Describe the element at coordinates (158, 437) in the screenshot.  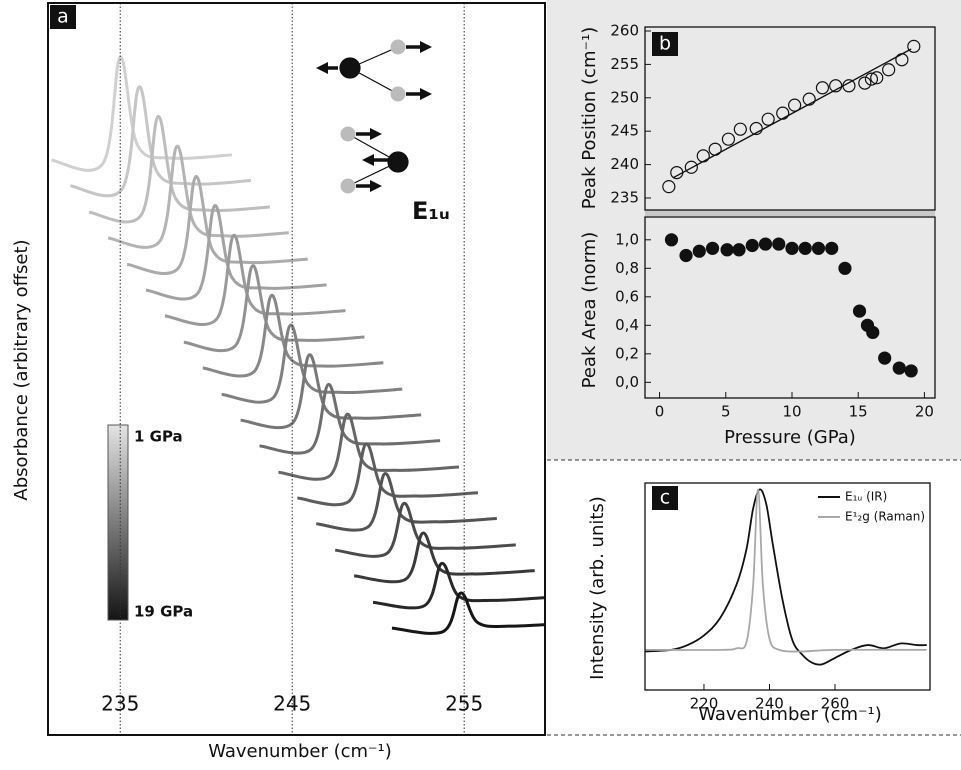
I see `colorbar-label: 1 GPa` at that location.